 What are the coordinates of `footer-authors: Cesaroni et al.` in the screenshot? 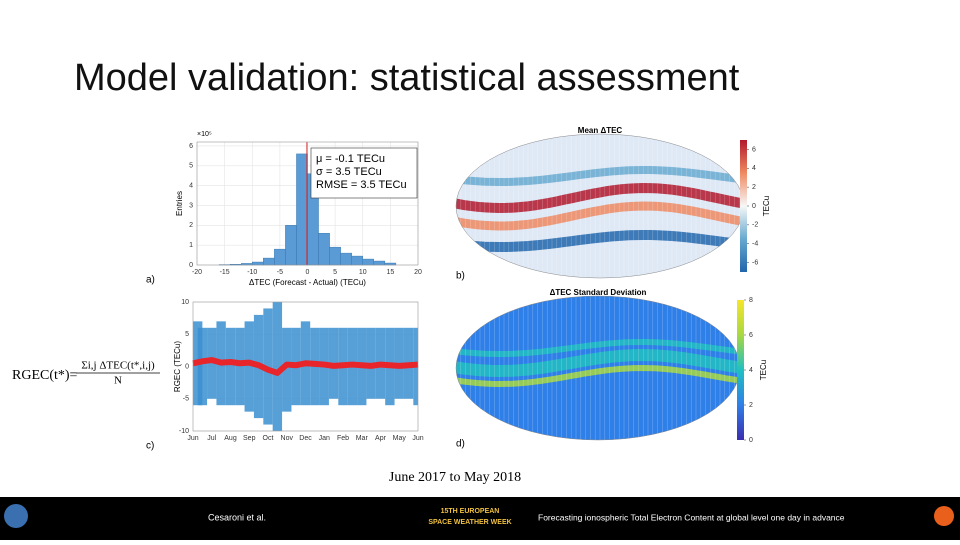 It's located at (237, 517).